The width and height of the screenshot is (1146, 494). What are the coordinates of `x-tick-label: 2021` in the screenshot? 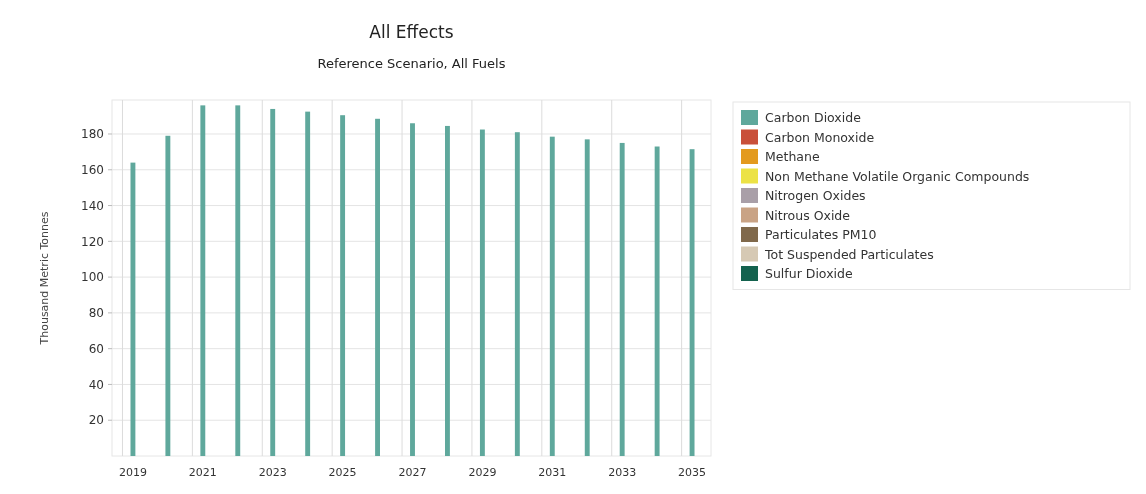 It's located at (202, 472).